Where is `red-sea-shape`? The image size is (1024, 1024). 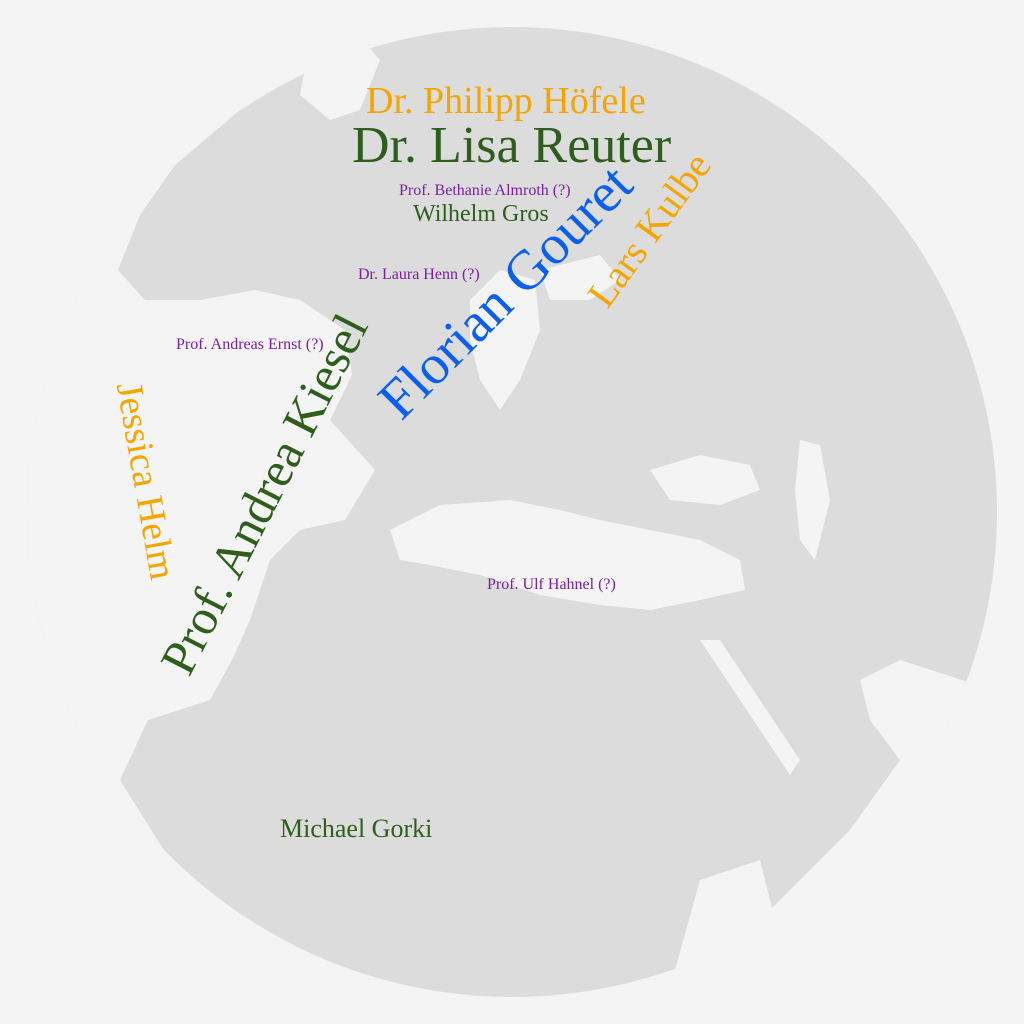 red-sea-shape is located at coordinates (750, 707).